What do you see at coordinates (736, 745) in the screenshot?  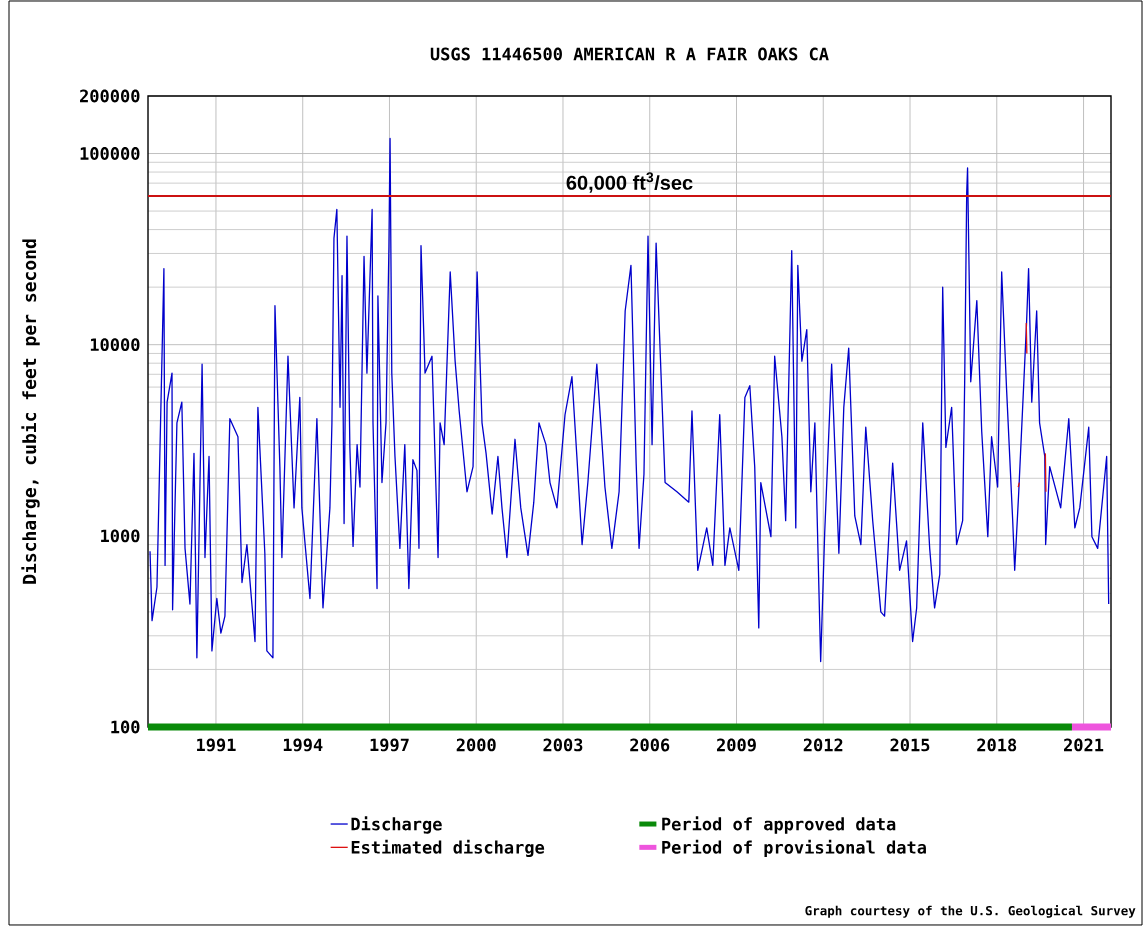 I see `x-tick-label: 2009` at bounding box center [736, 745].